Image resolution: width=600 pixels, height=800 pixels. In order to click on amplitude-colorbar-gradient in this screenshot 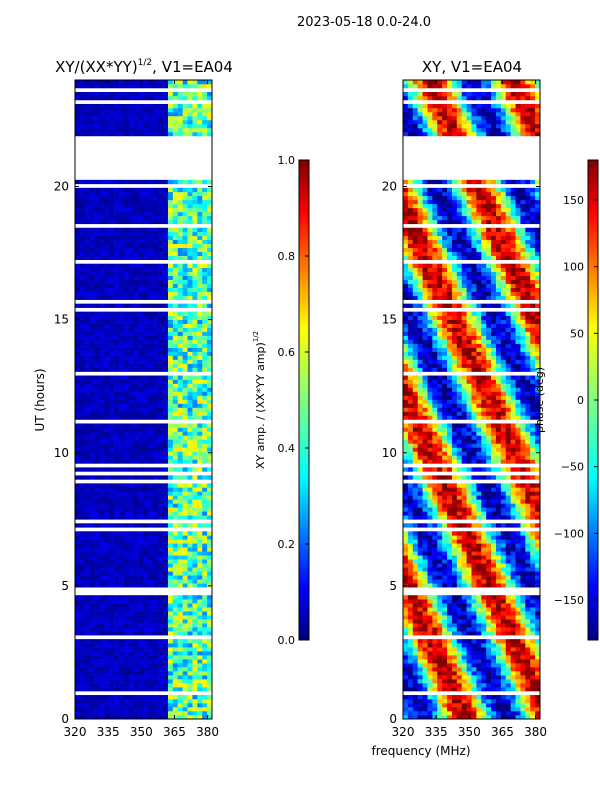, I will do `click(304, 400)`.